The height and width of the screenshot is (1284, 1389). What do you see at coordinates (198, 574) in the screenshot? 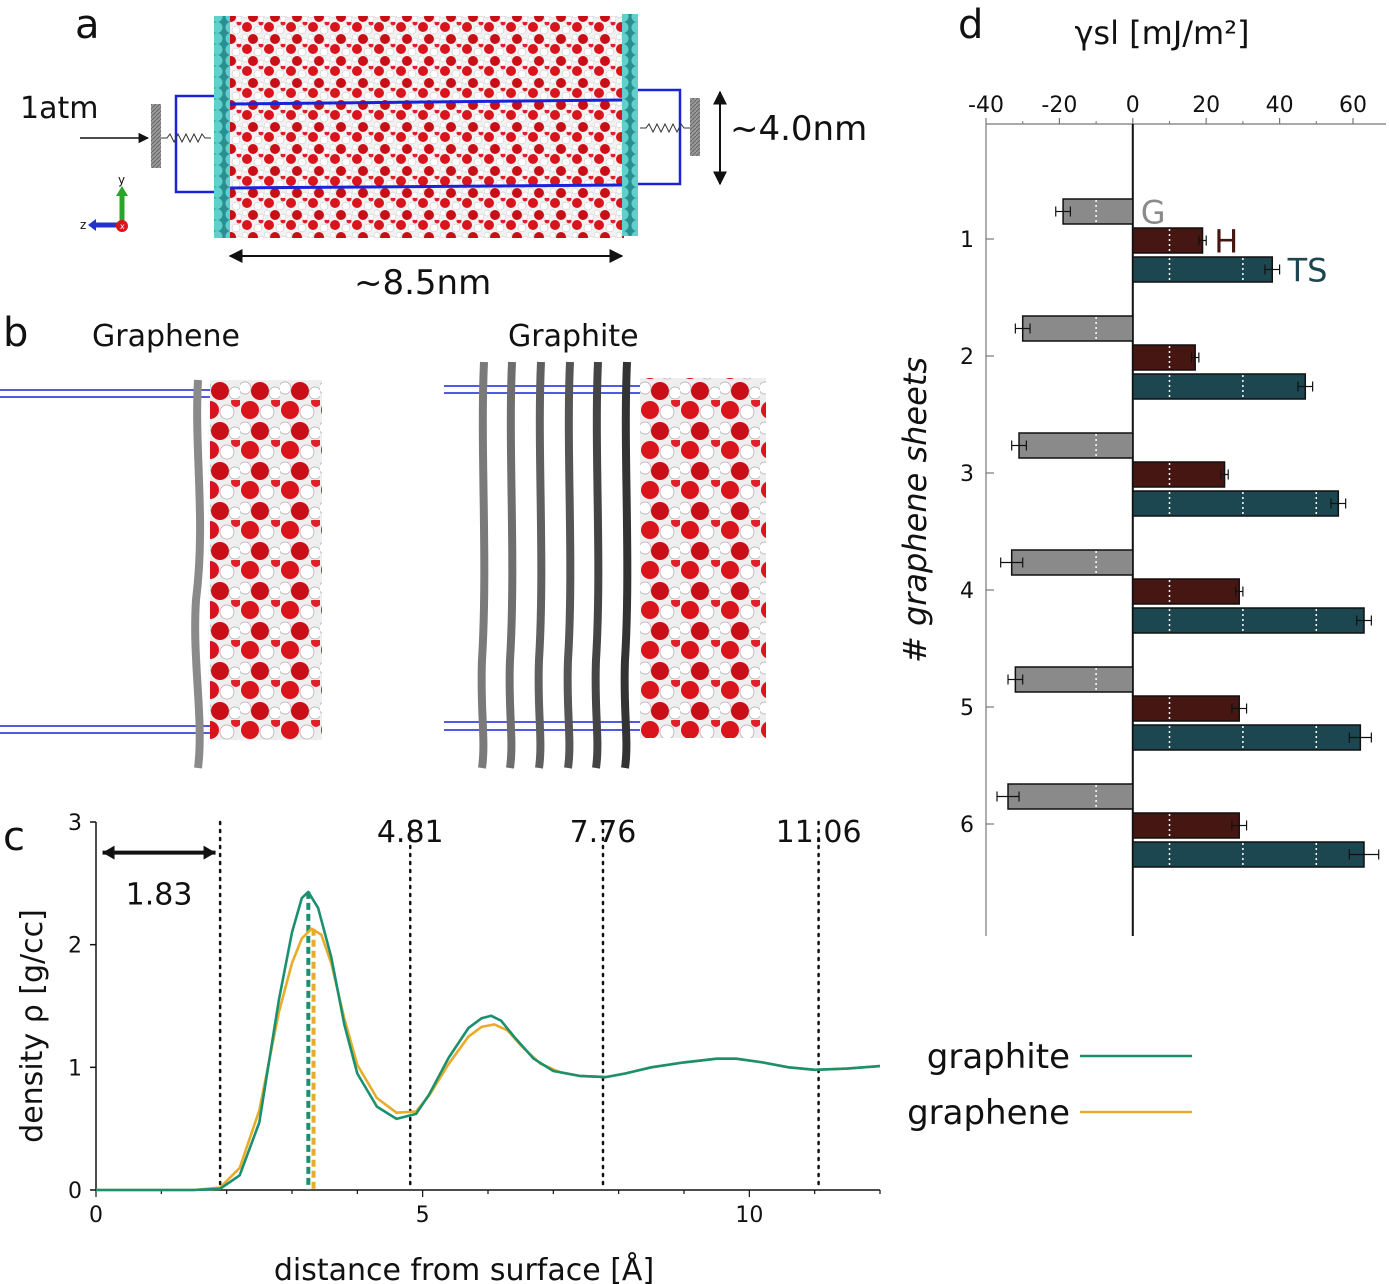
I see `graphene-sheet` at bounding box center [198, 574].